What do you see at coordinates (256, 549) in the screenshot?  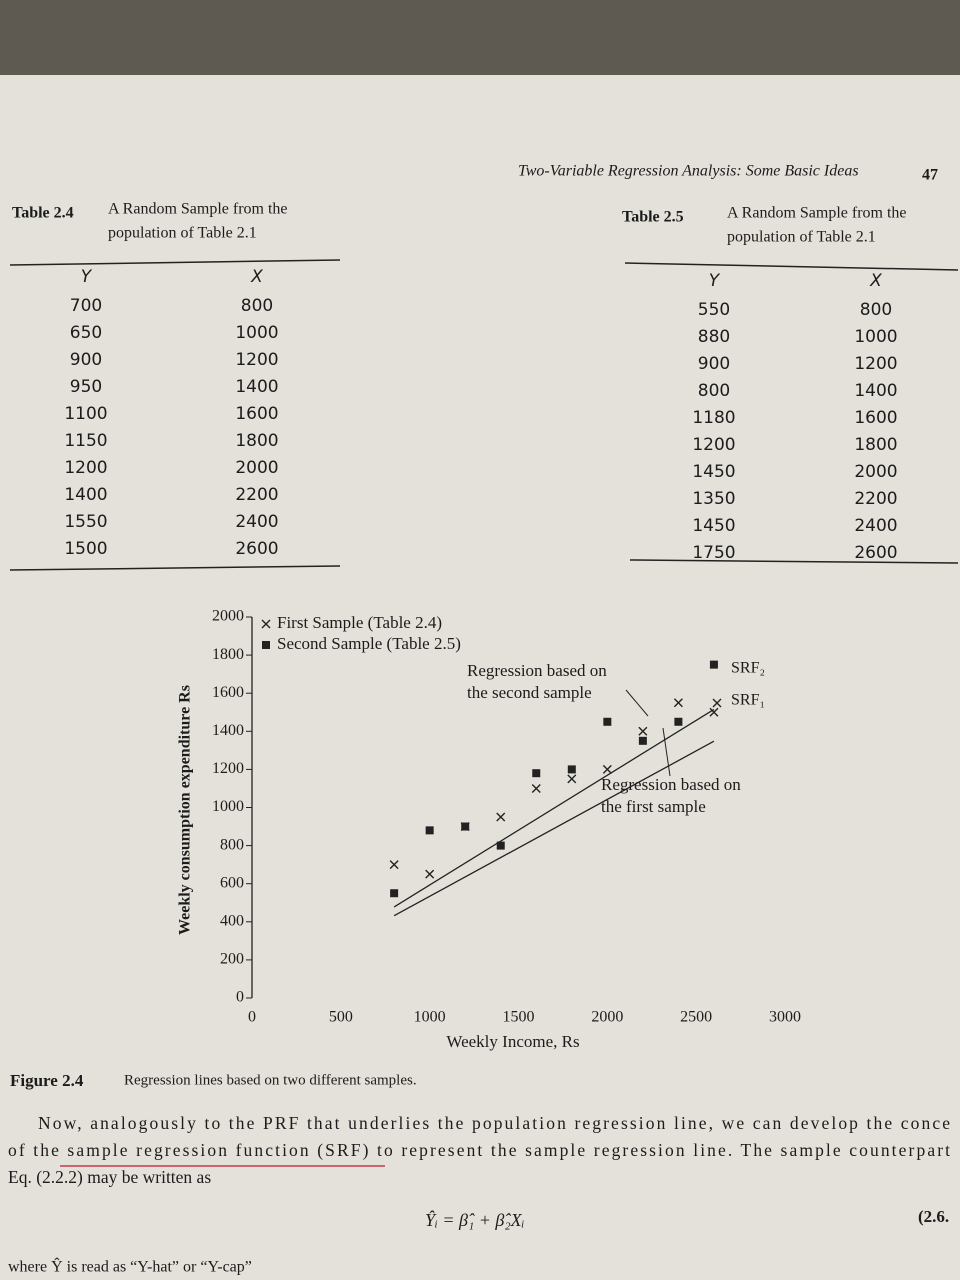 I see `table-cell: 2600` at bounding box center [256, 549].